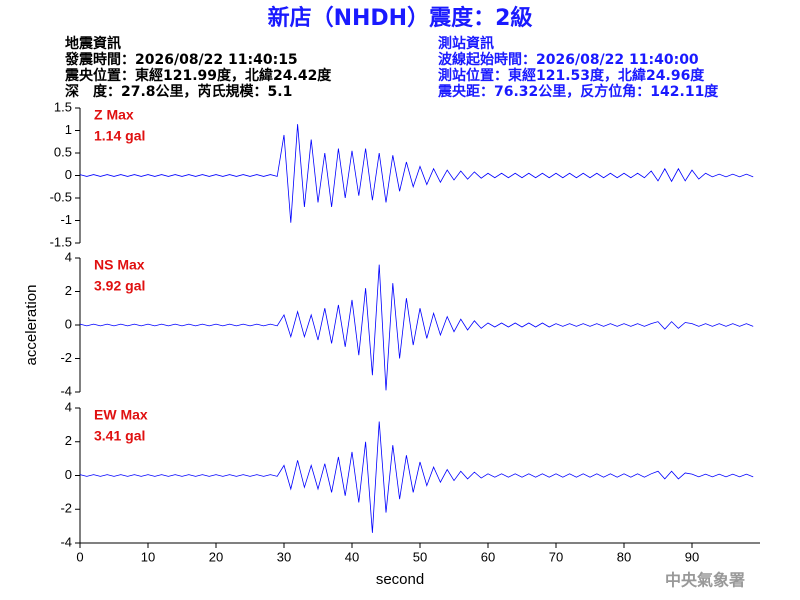 The width and height of the screenshot is (800, 600). I want to click on x-tick-label: 30, so click(284, 556).